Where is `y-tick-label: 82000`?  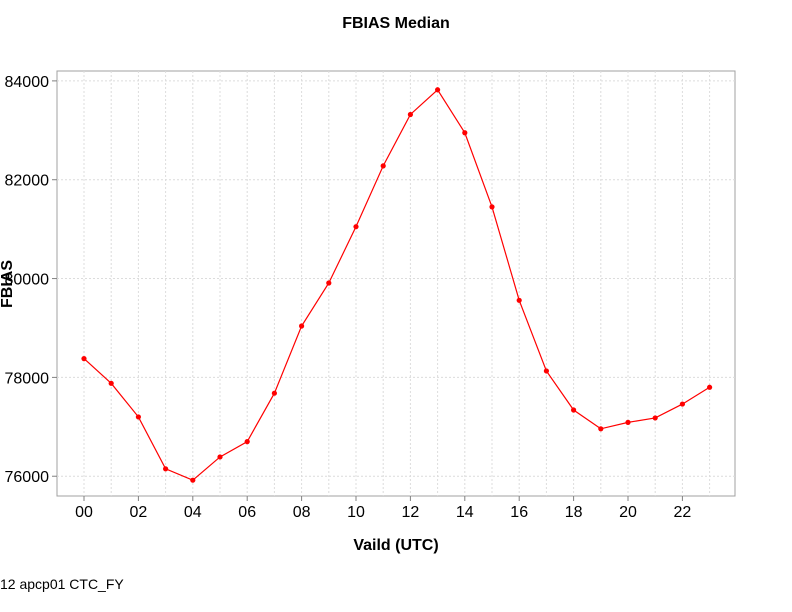 y-tick-label: 82000 is located at coordinates (27, 181).